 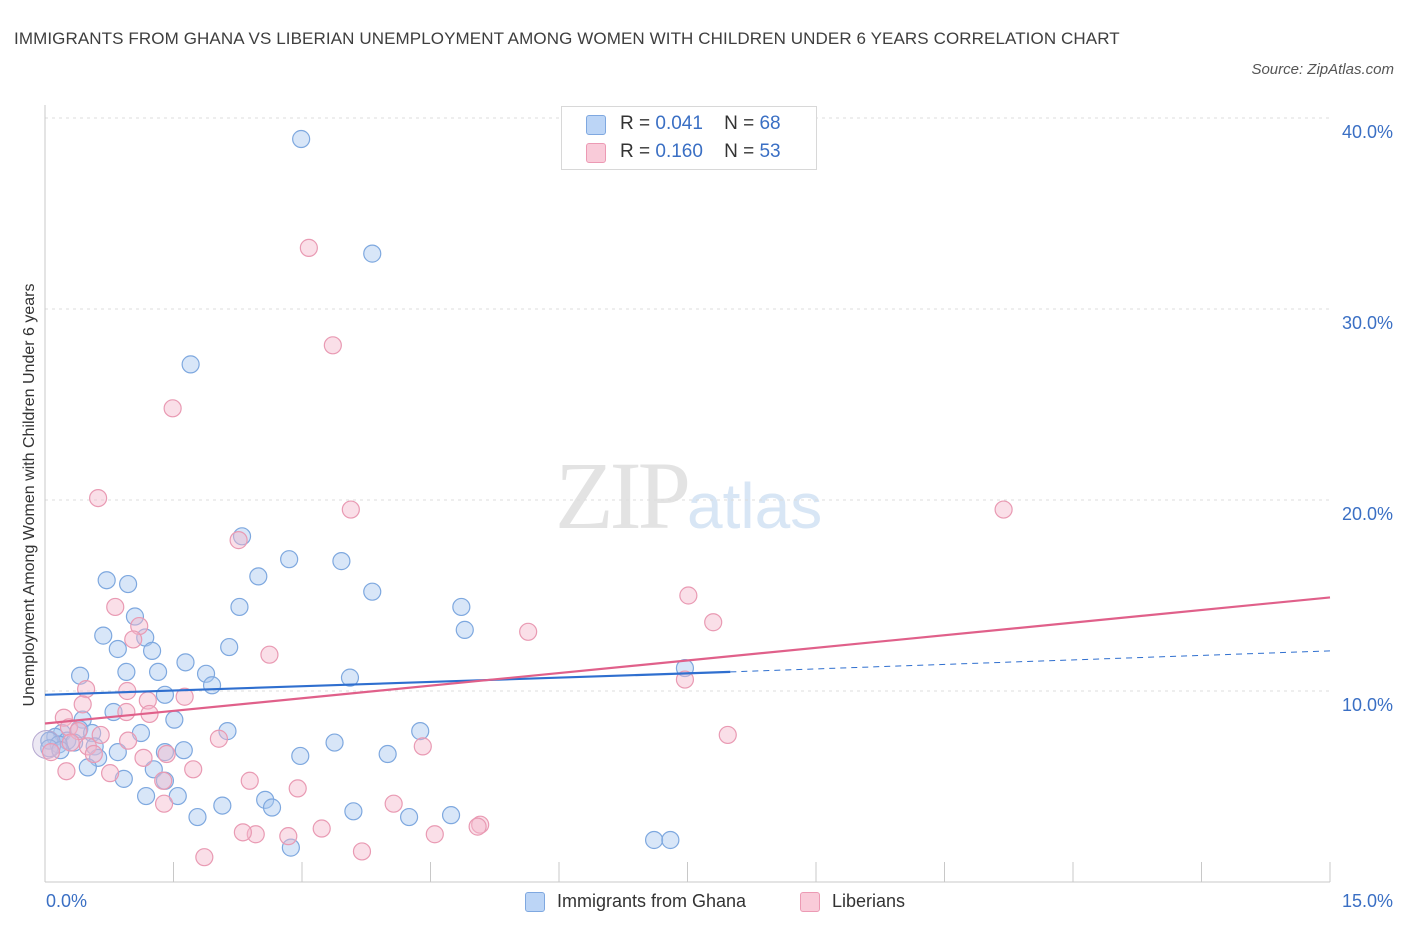 I want to click on correlation-legend: R = 0.041 N = 68 R = 0.160 N = 53, so click(x=689, y=138).